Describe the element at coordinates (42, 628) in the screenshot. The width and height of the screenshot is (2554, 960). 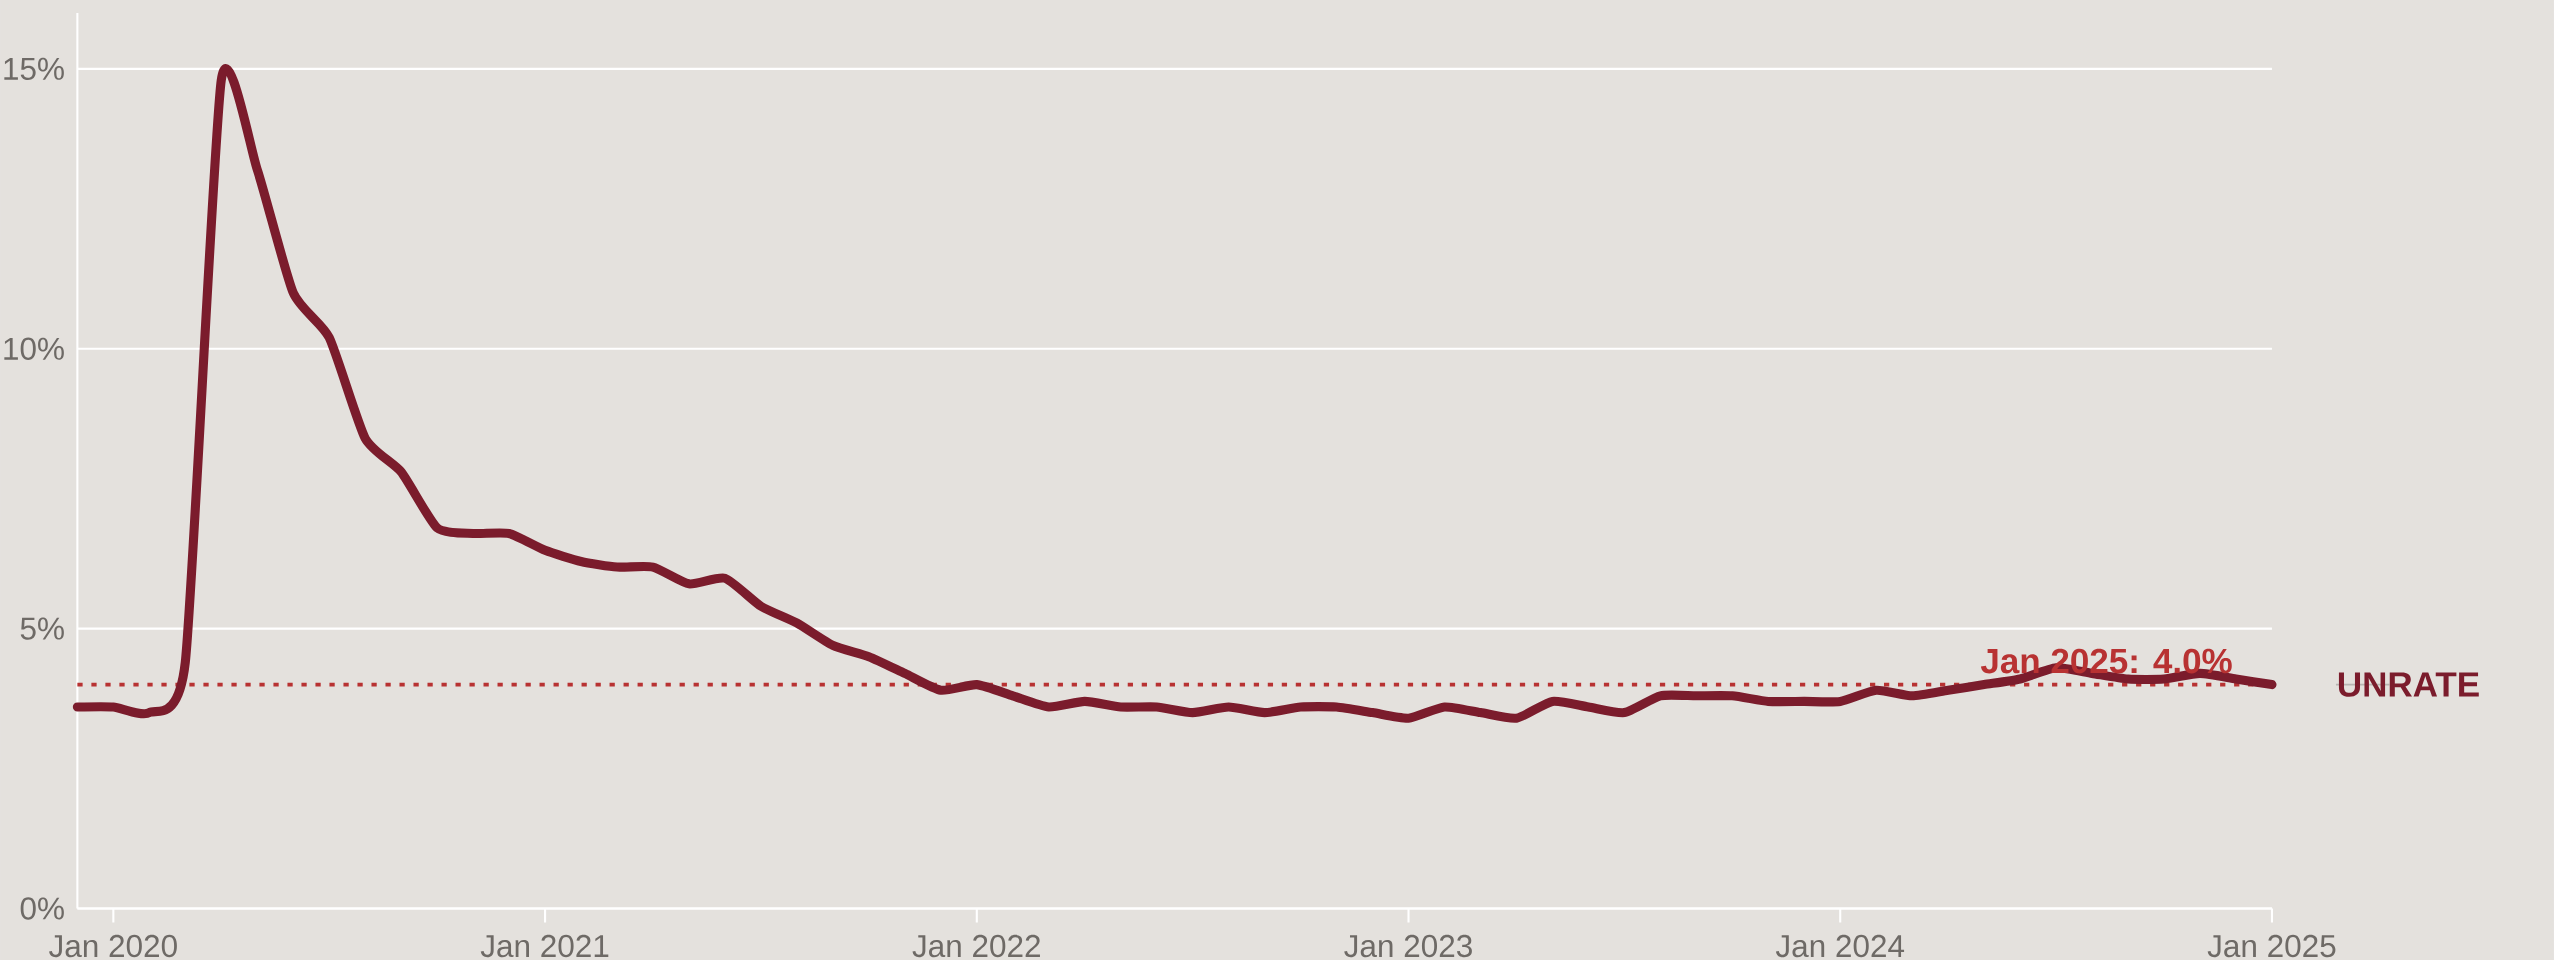
I see `y-tick-label: 5%` at that location.